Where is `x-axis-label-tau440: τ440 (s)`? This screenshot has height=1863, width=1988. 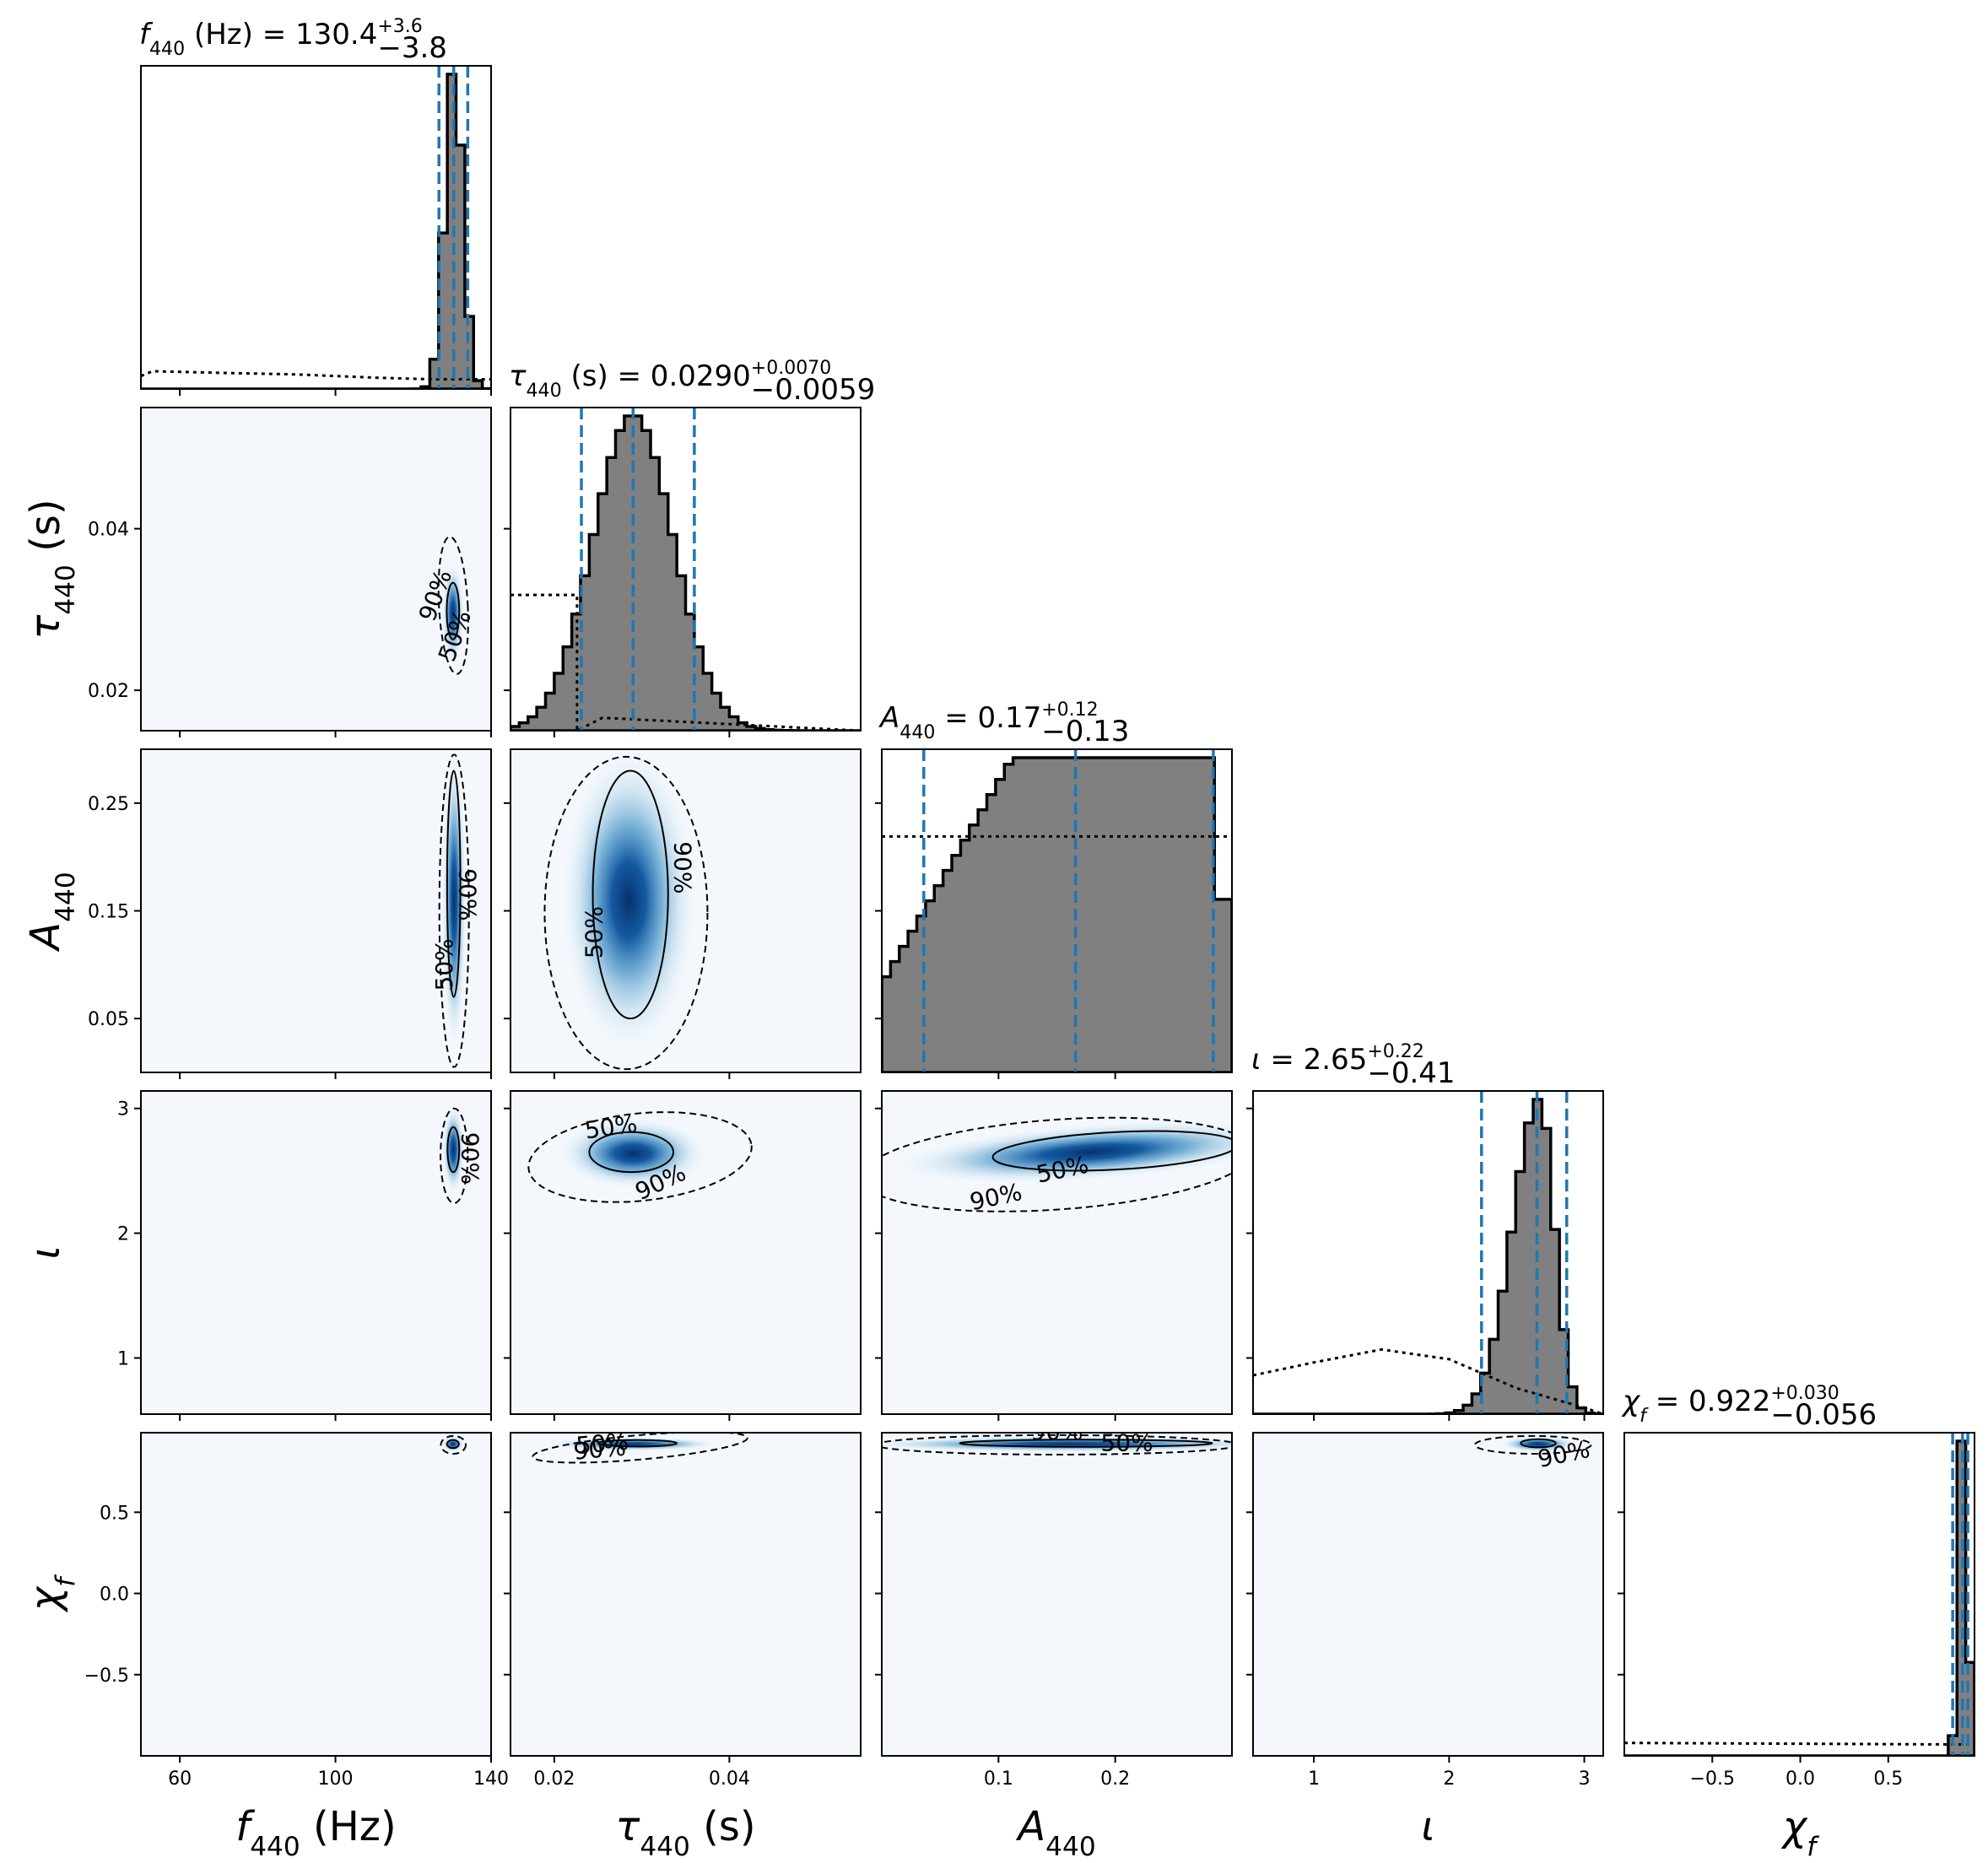
x-axis-label-tau440: τ440 (s) is located at coordinates (685, 1832).